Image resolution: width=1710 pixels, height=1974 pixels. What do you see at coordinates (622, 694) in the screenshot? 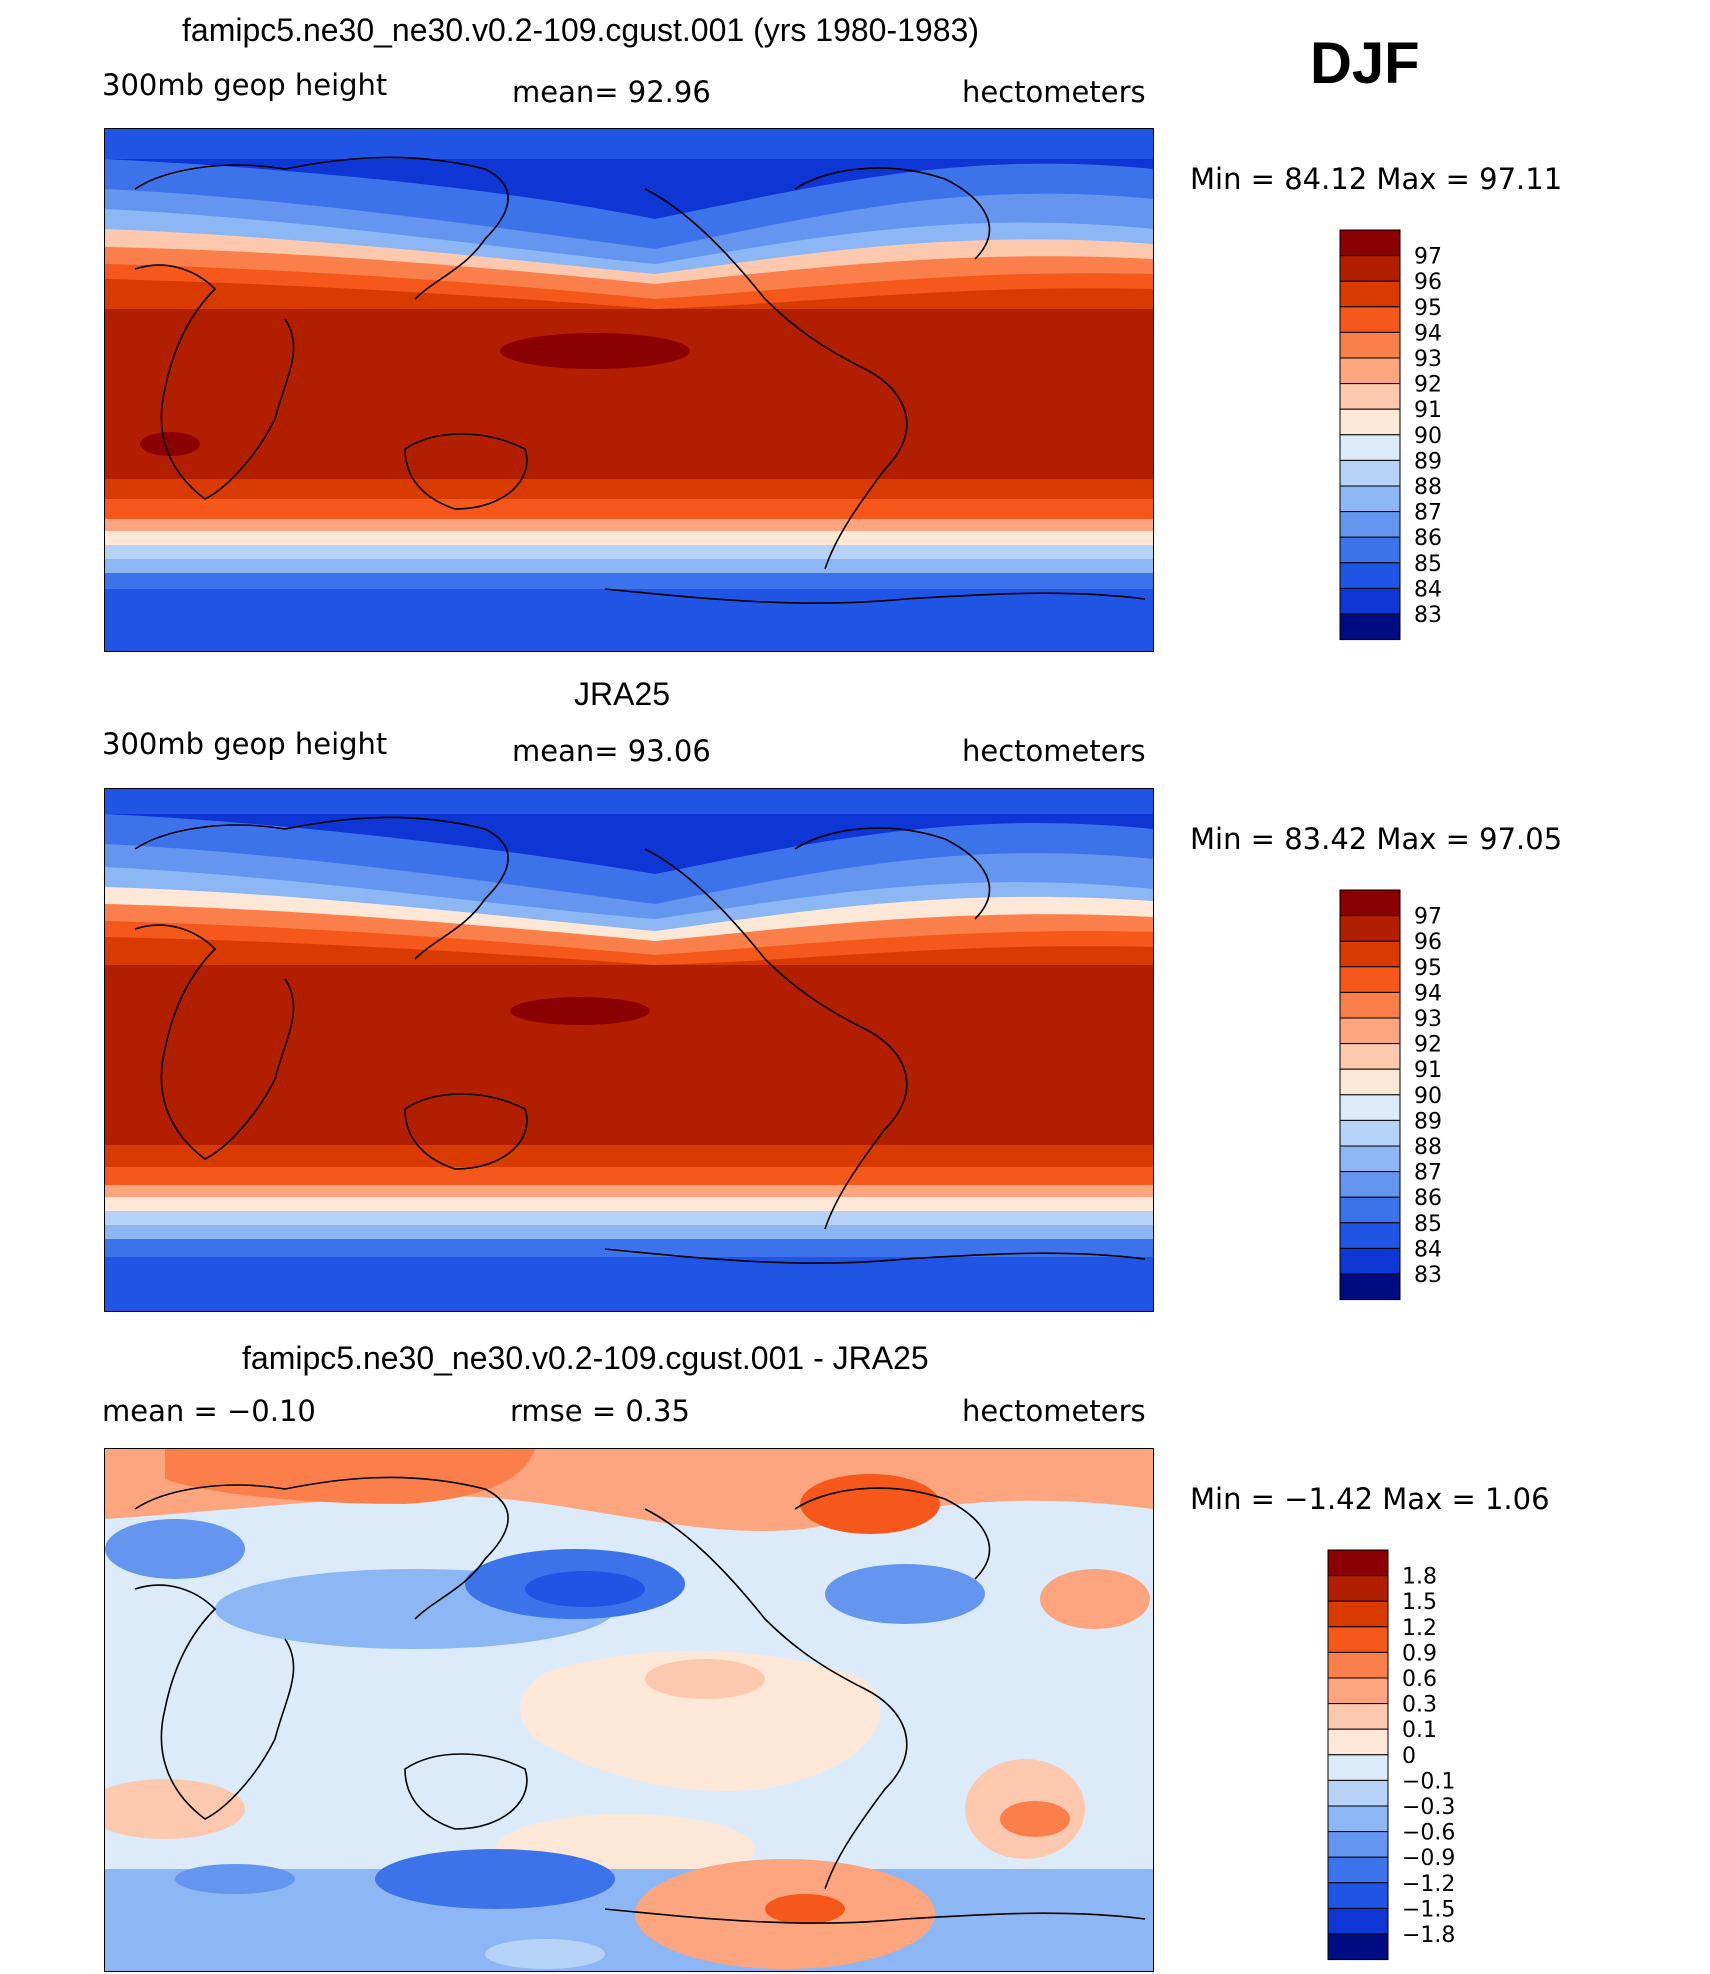
I see `panel-2-title: JRA25` at bounding box center [622, 694].